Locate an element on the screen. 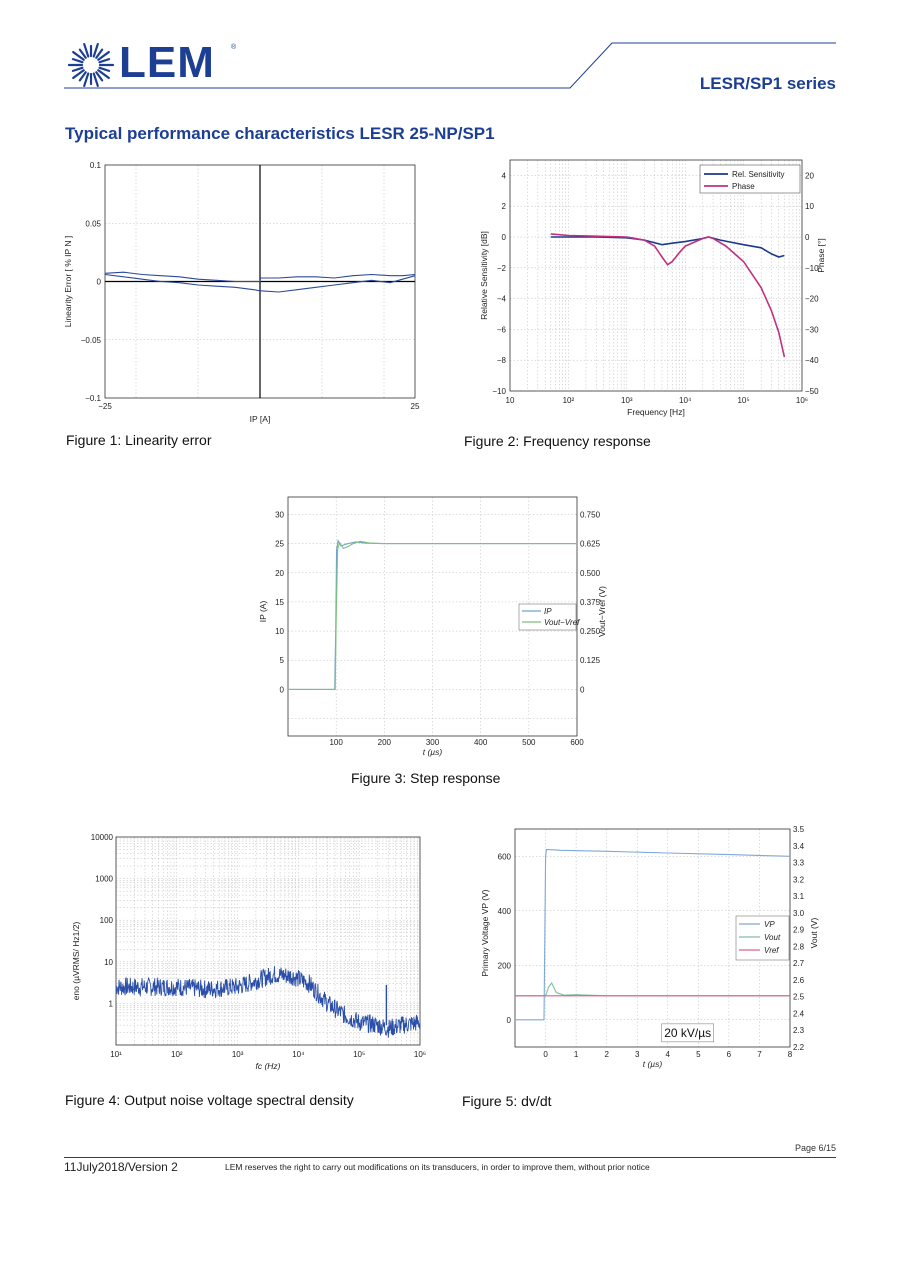  x-tick-label: 5 is located at coordinates (698, 1054).